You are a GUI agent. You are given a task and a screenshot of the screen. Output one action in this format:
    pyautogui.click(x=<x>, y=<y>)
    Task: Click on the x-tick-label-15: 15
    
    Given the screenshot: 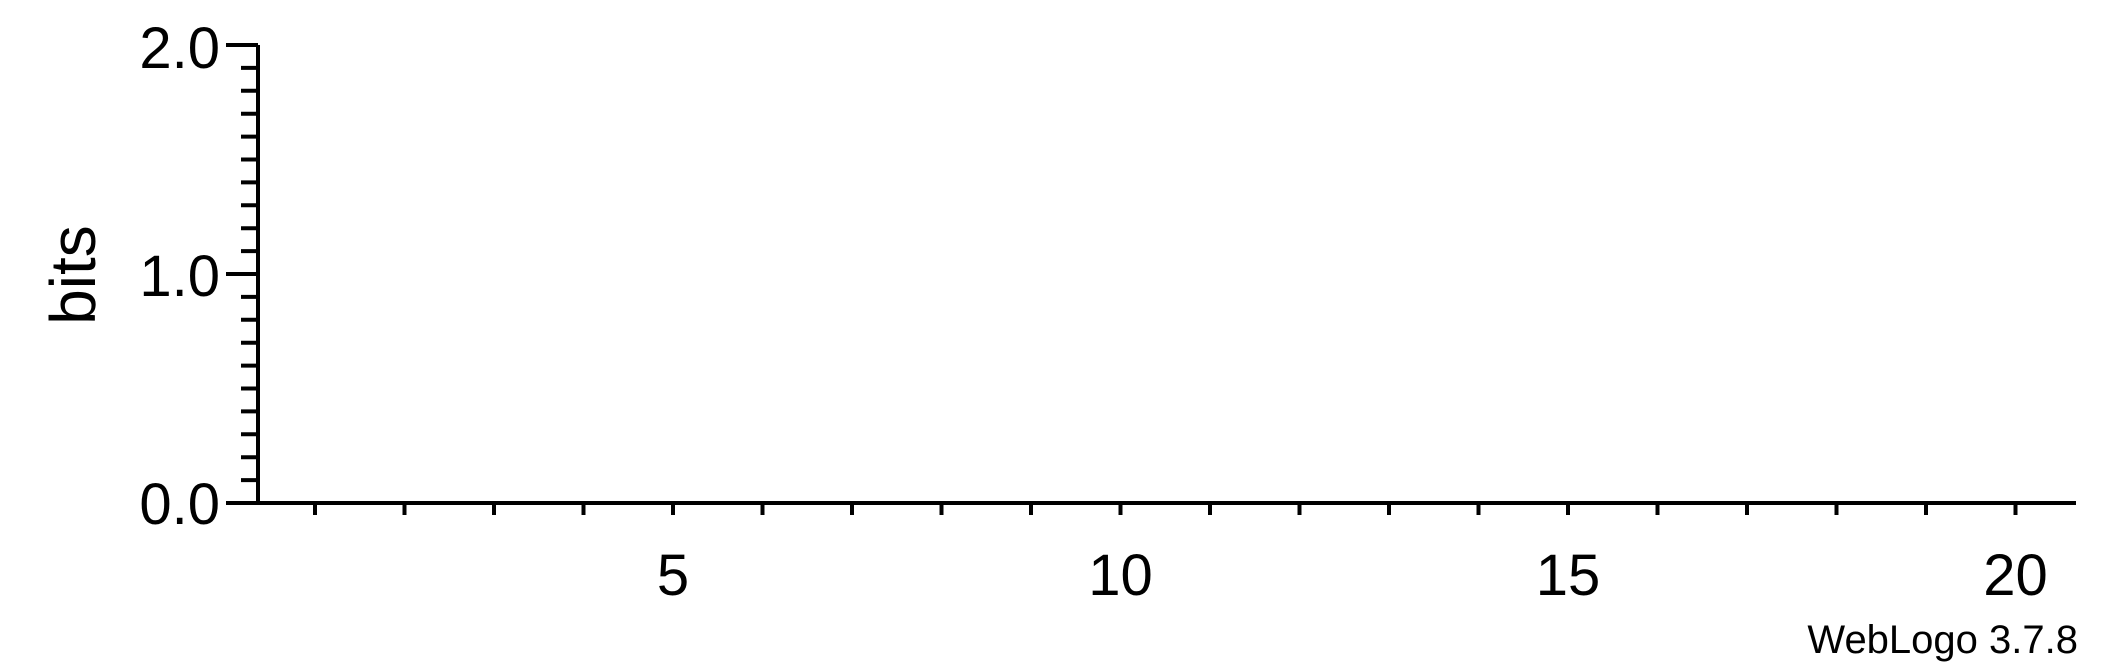 What is the action you would take?
    pyautogui.click(x=1568, y=575)
    